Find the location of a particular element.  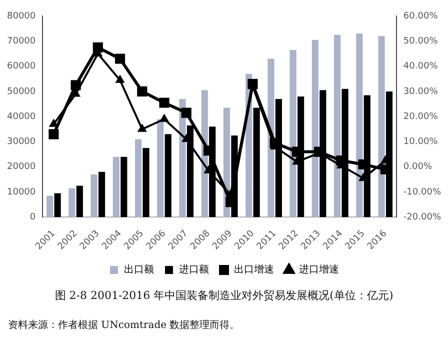

y2-tick-label: 40.00% is located at coordinates (420, 67).